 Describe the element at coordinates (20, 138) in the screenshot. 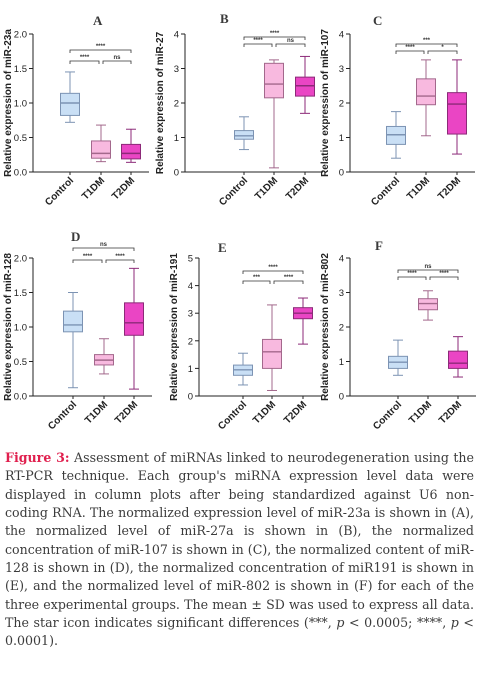

I see `y-tick-label: 0.5` at that location.